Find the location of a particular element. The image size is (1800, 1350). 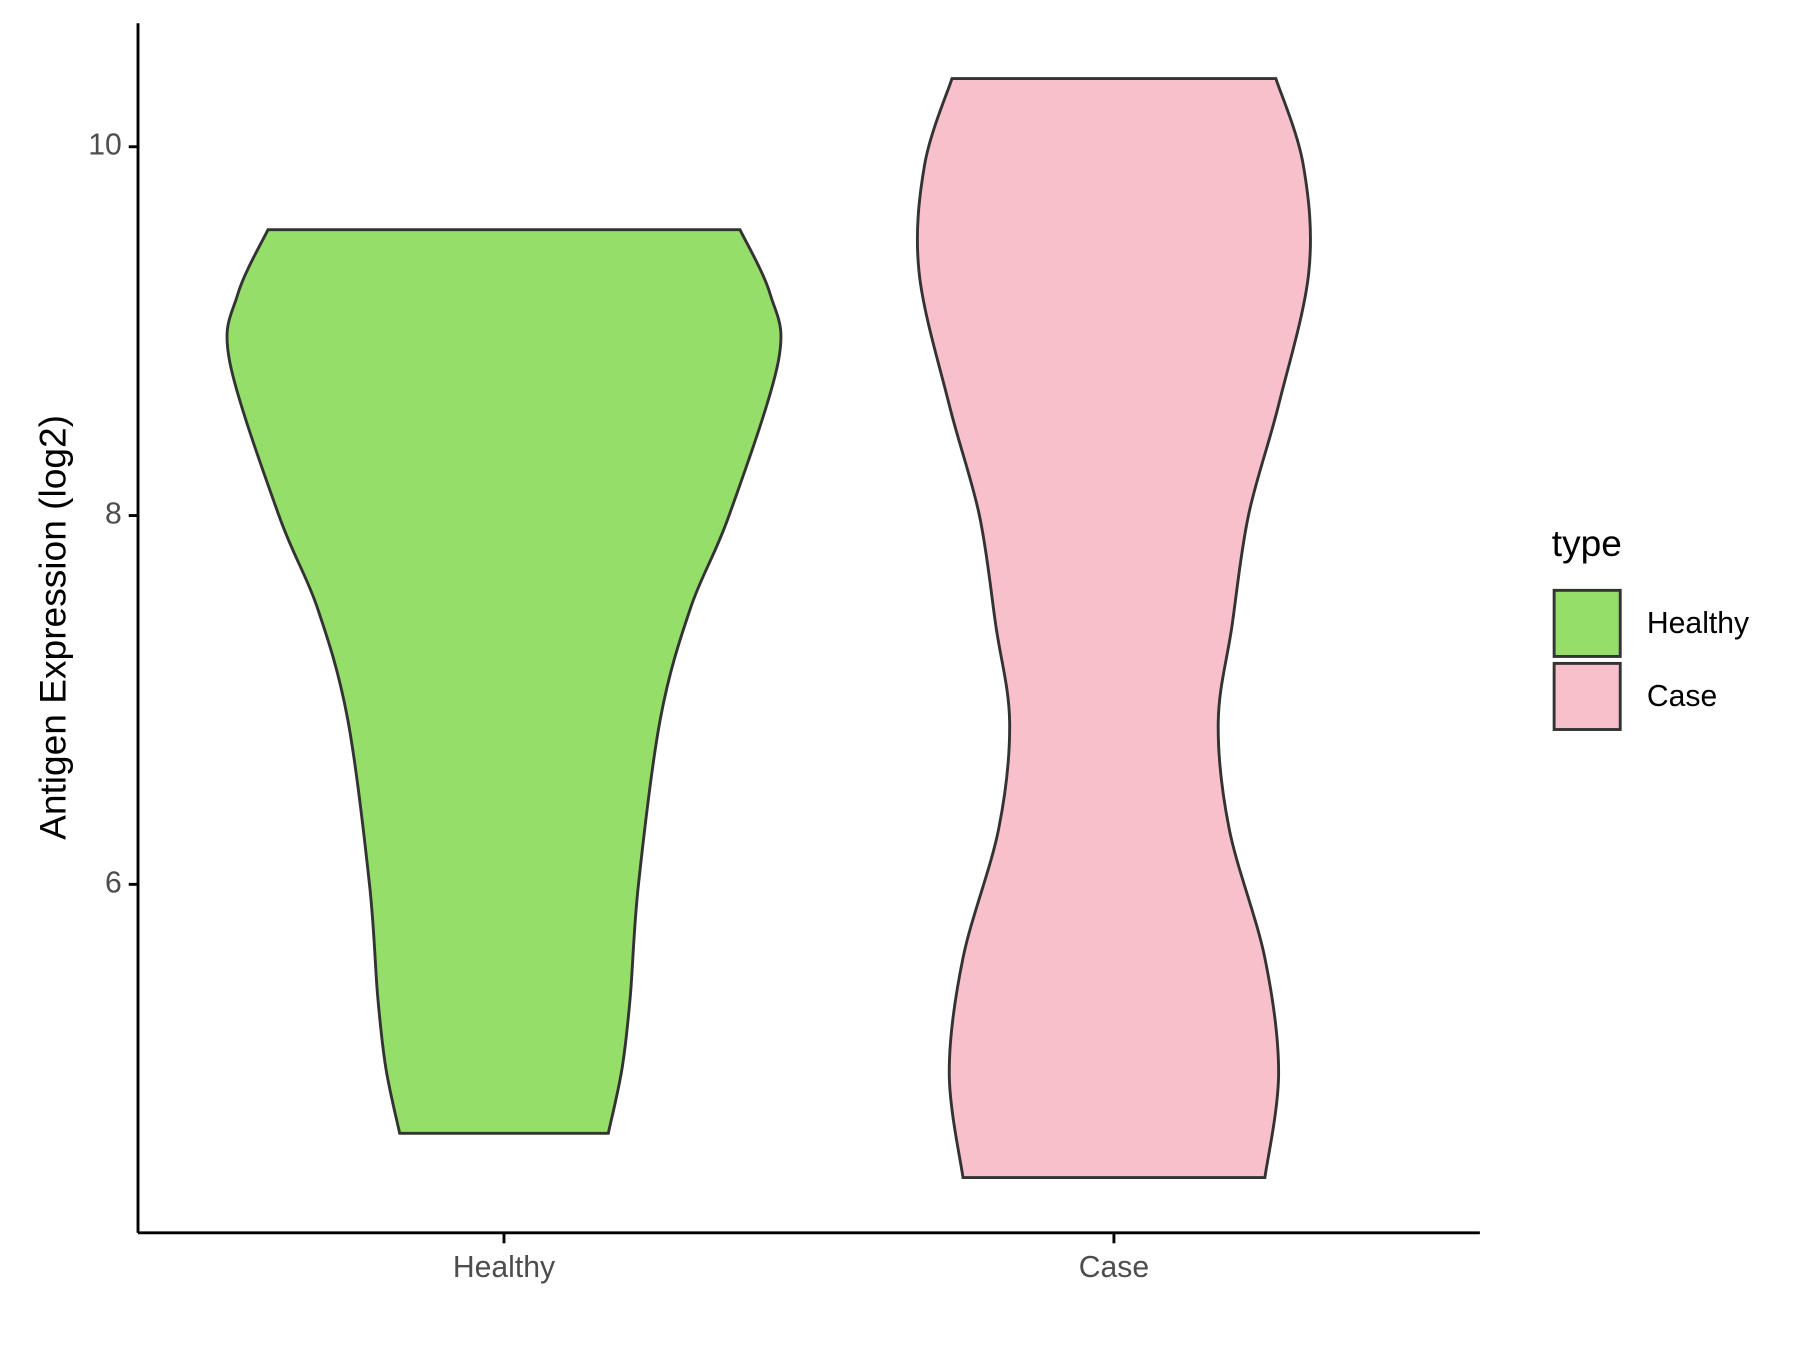

x-tick-label: Healthy is located at coordinates (504, 1267).